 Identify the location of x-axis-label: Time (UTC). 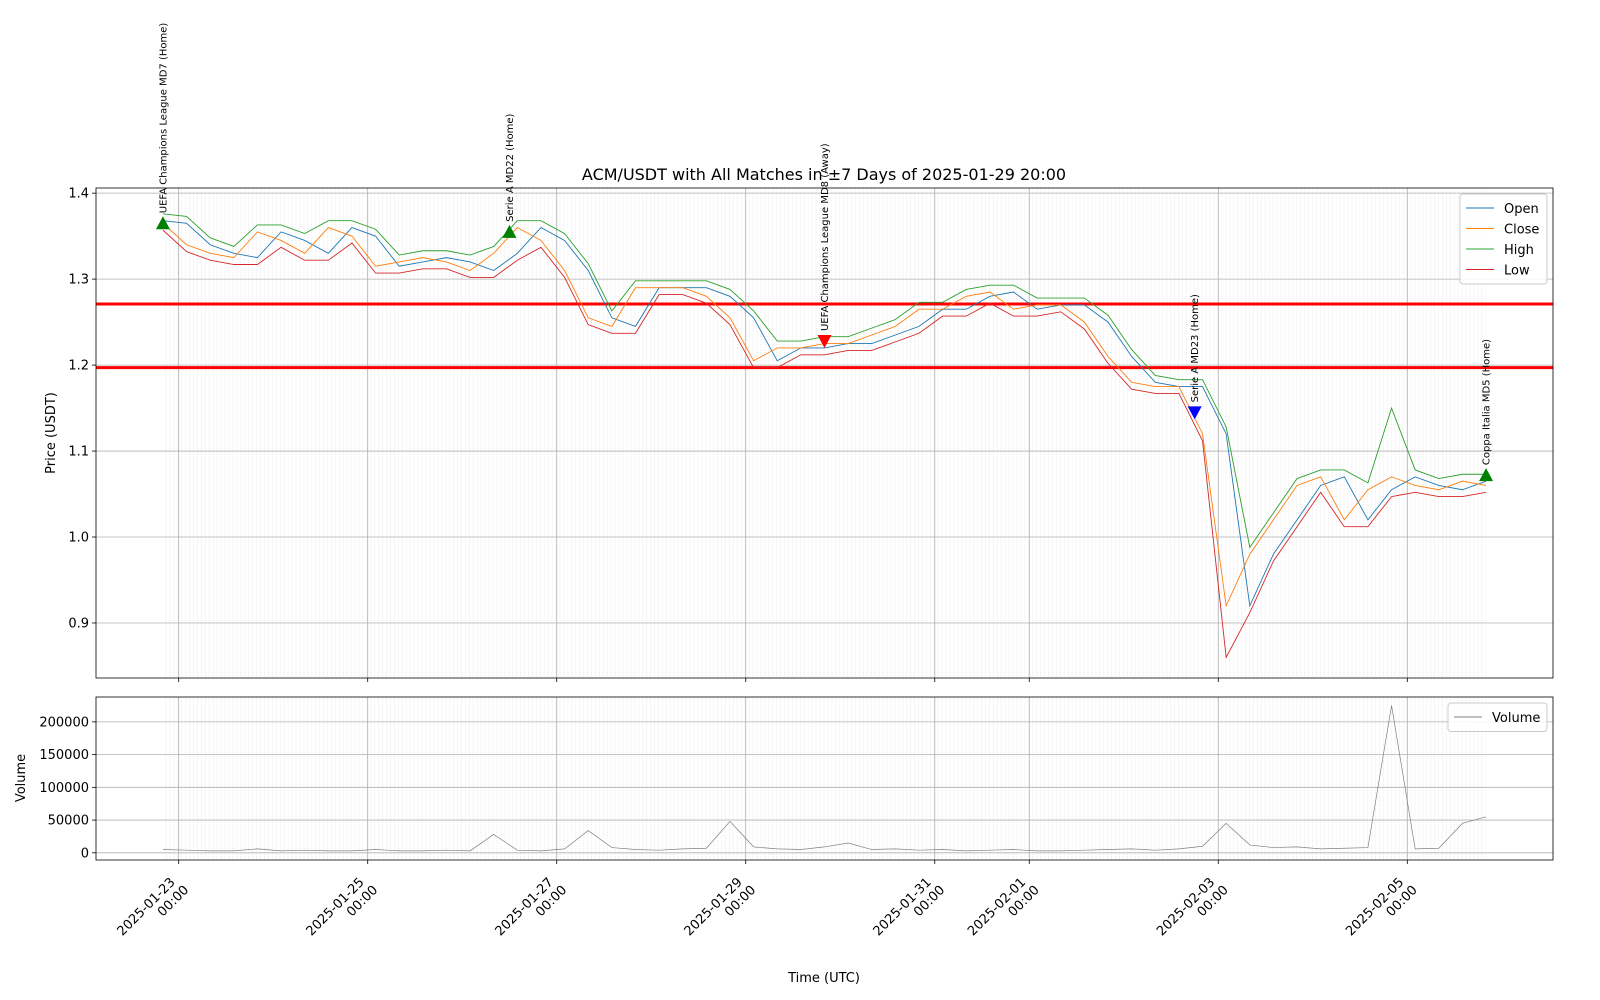
(823, 978).